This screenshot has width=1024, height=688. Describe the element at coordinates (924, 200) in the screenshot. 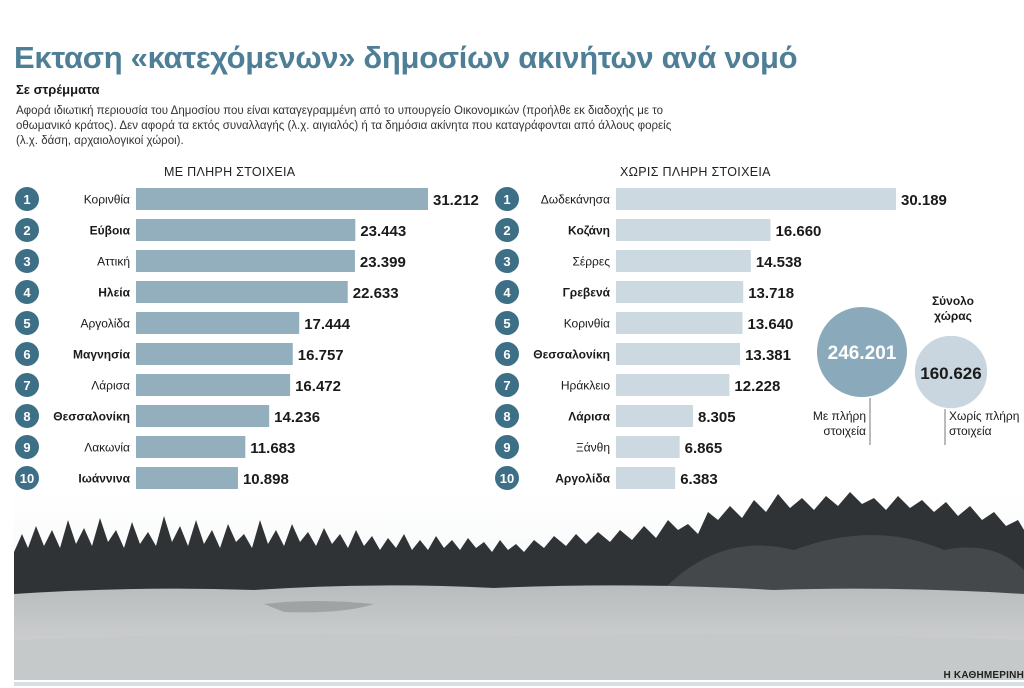

I see `value-label: 30.189` at that location.